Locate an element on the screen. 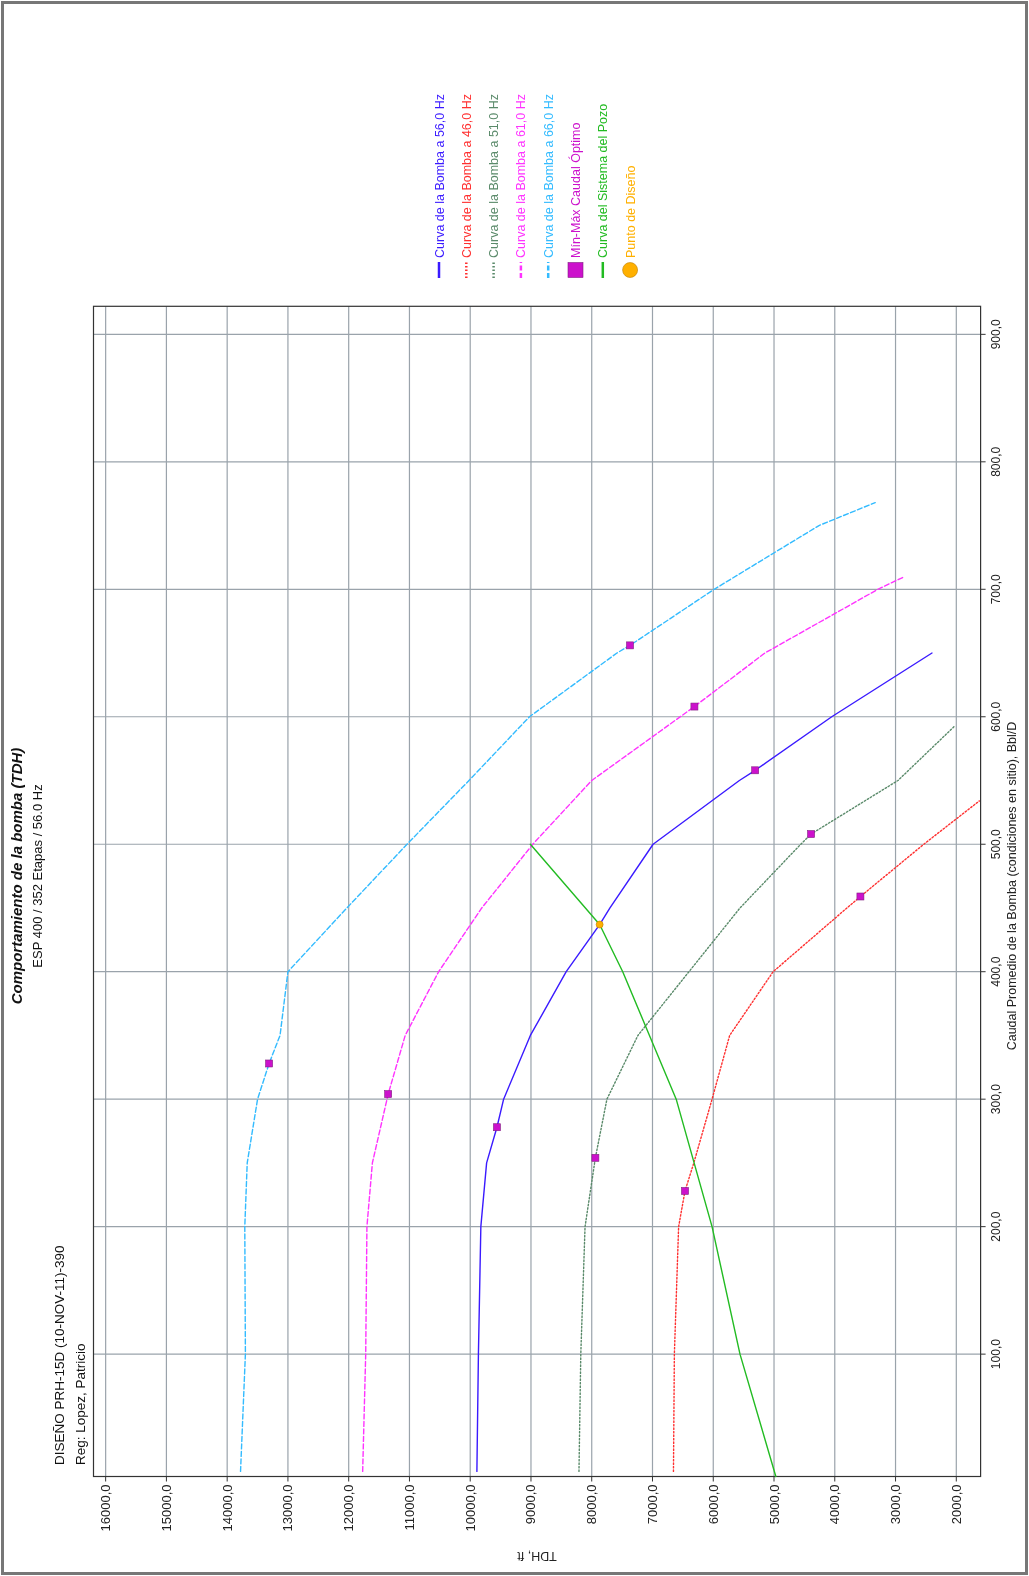 This screenshot has height=1576, width=1029. text: ESP 400 / 352 Etapas / 56.0 Hz is located at coordinates (37, 876).